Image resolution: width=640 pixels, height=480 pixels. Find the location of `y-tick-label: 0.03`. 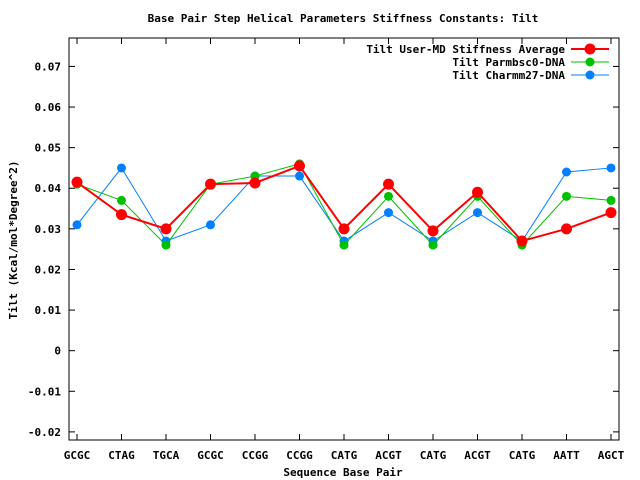

y-tick-label: 0.03 is located at coordinates (48, 229).